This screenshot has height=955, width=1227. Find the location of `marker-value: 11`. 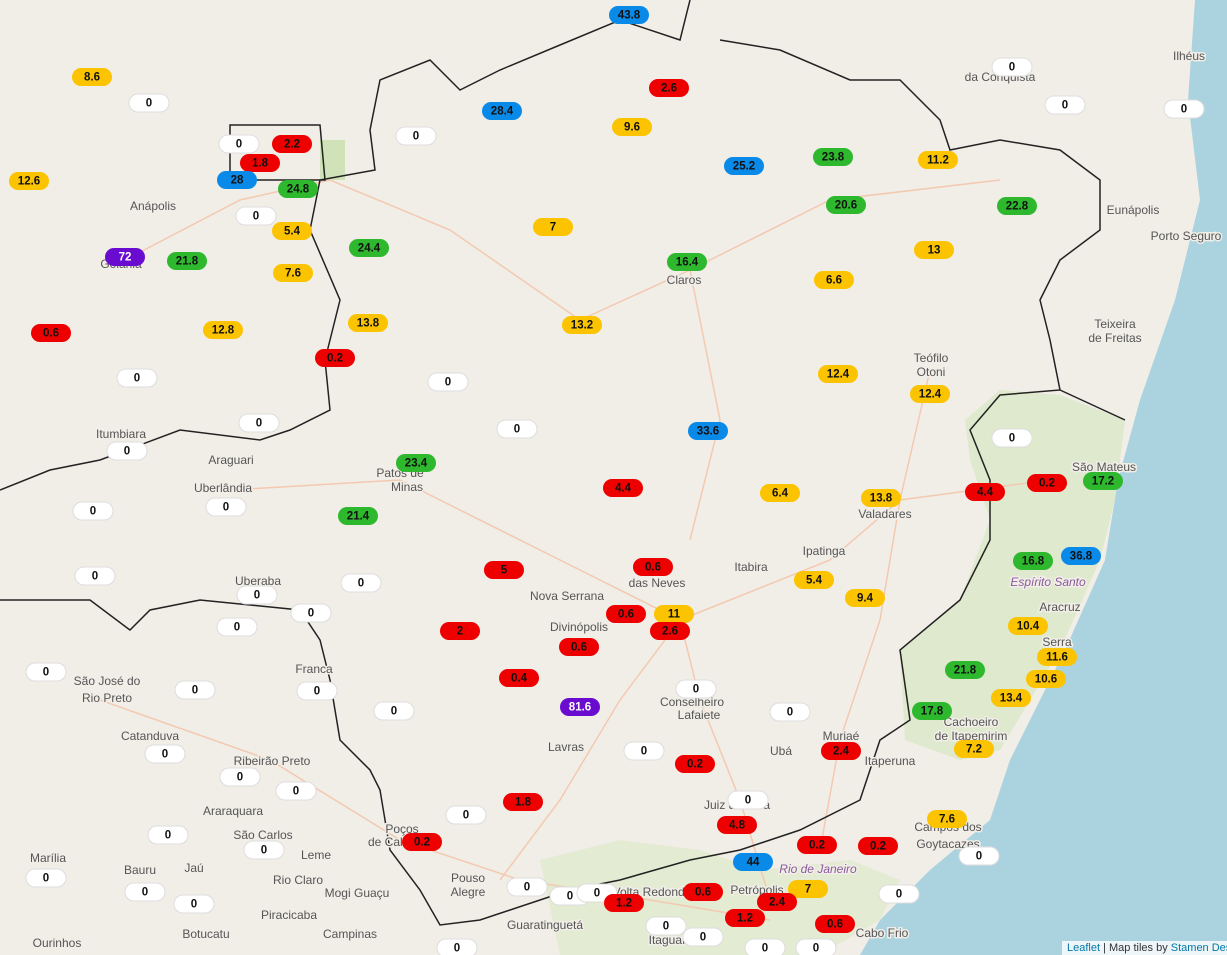

marker-value: 11 is located at coordinates (674, 615).